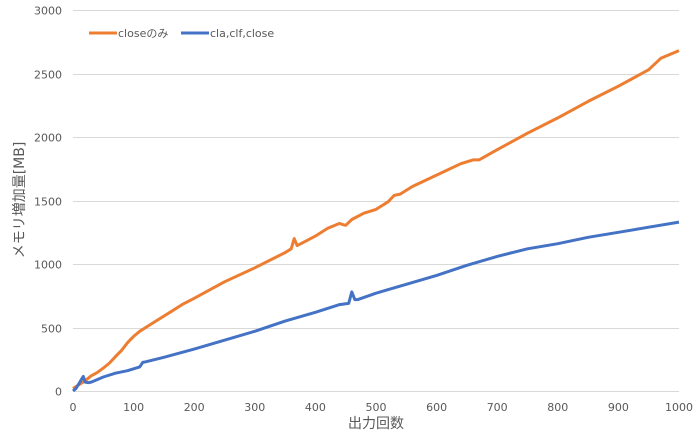 This screenshot has width=695, height=435. What do you see at coordinates (143, 33) in the screenshot?
I see `legend-label: closeのみ` at bounding box center [143, 33].